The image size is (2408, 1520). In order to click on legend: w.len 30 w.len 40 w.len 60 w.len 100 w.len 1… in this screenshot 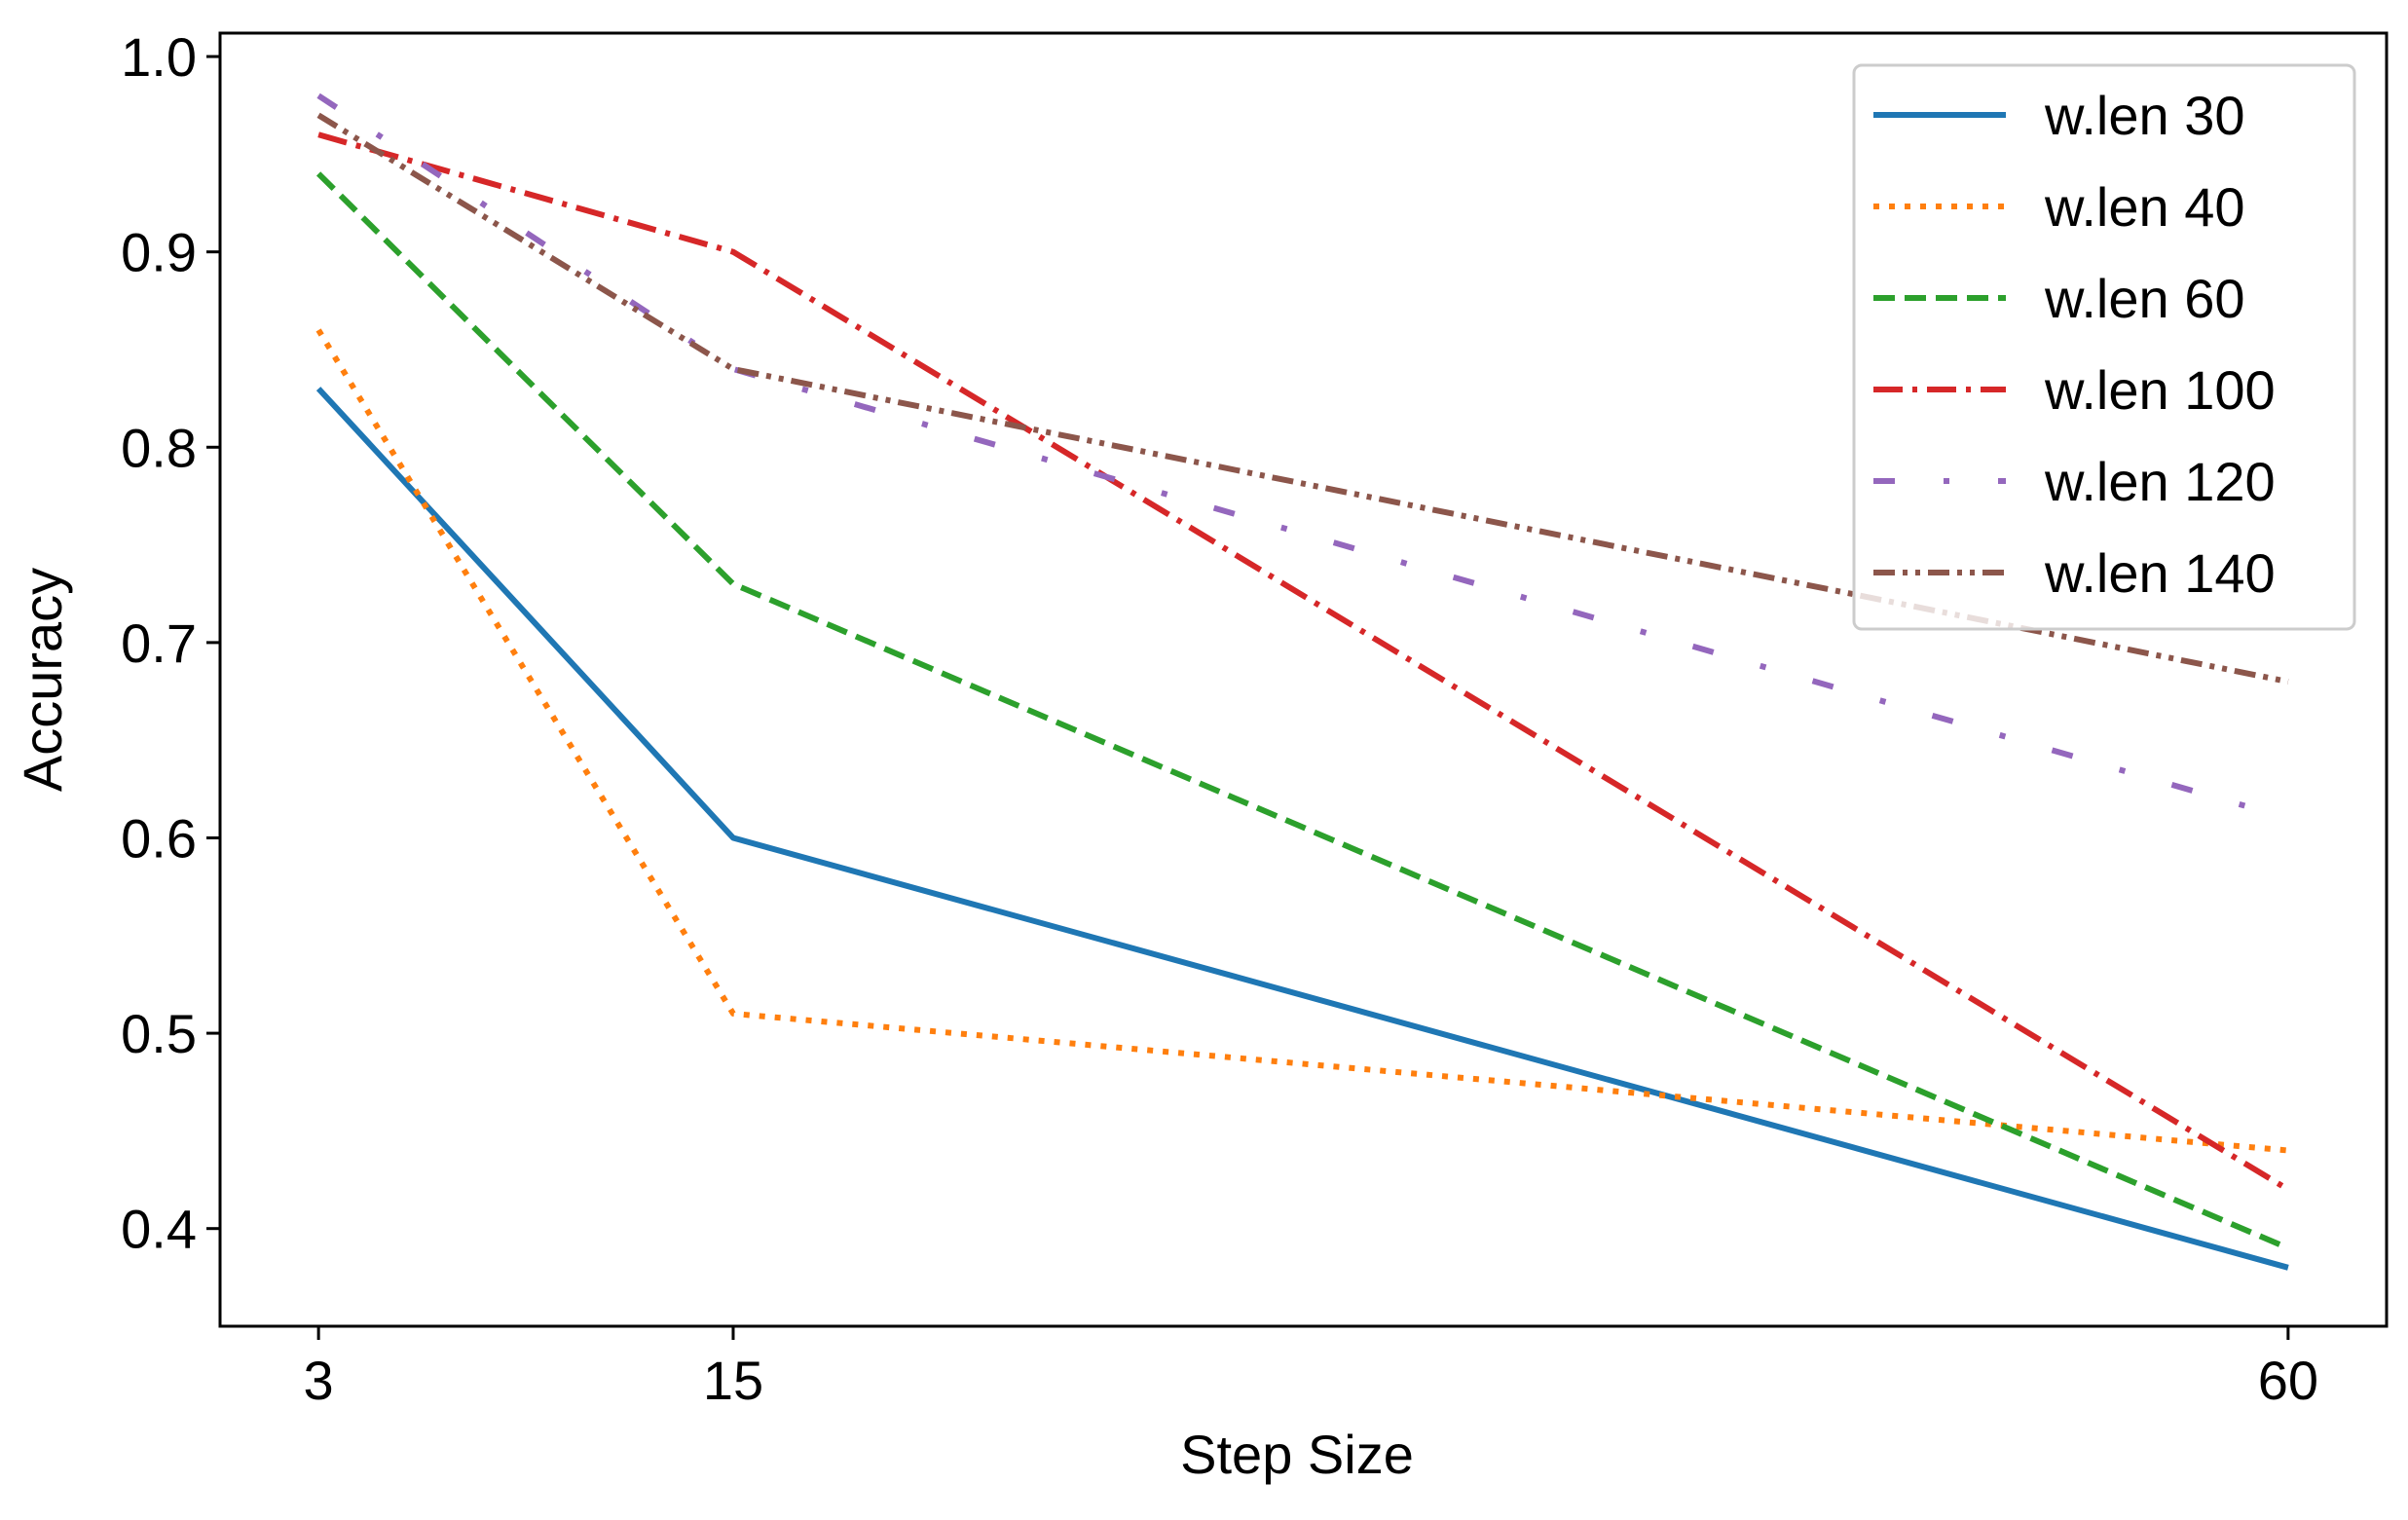, I will do `click(2104, 347)`.